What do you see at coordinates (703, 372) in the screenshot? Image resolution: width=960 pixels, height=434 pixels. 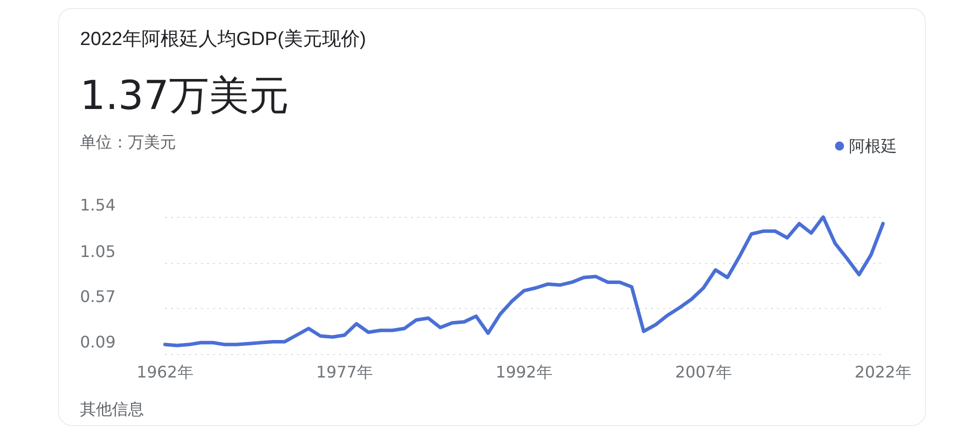 I see `x-tick-label: 2007年` at bounding box center [703, 372].